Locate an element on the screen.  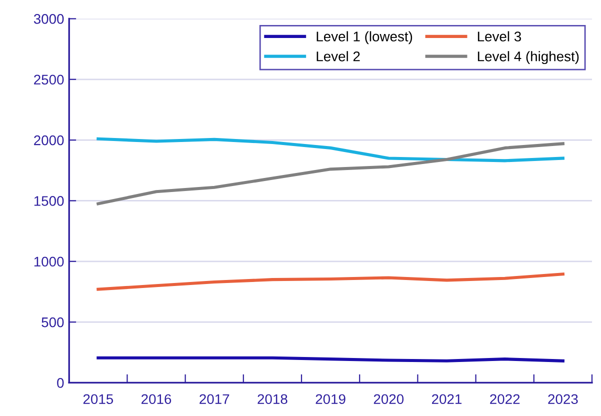
x-tick-label: 2023 is located at coordinates (563, 399).